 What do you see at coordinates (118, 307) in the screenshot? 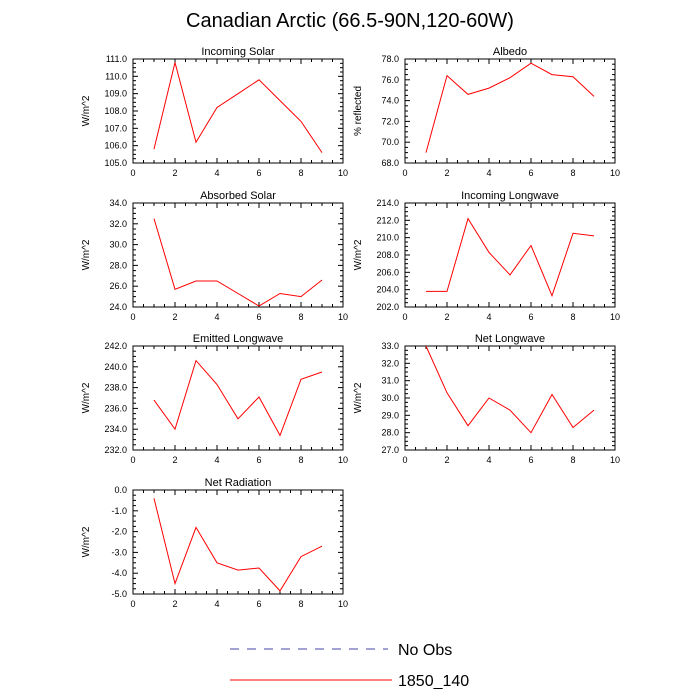
I see `y-tick-label: 24.0` at bounding box center [118, 307].